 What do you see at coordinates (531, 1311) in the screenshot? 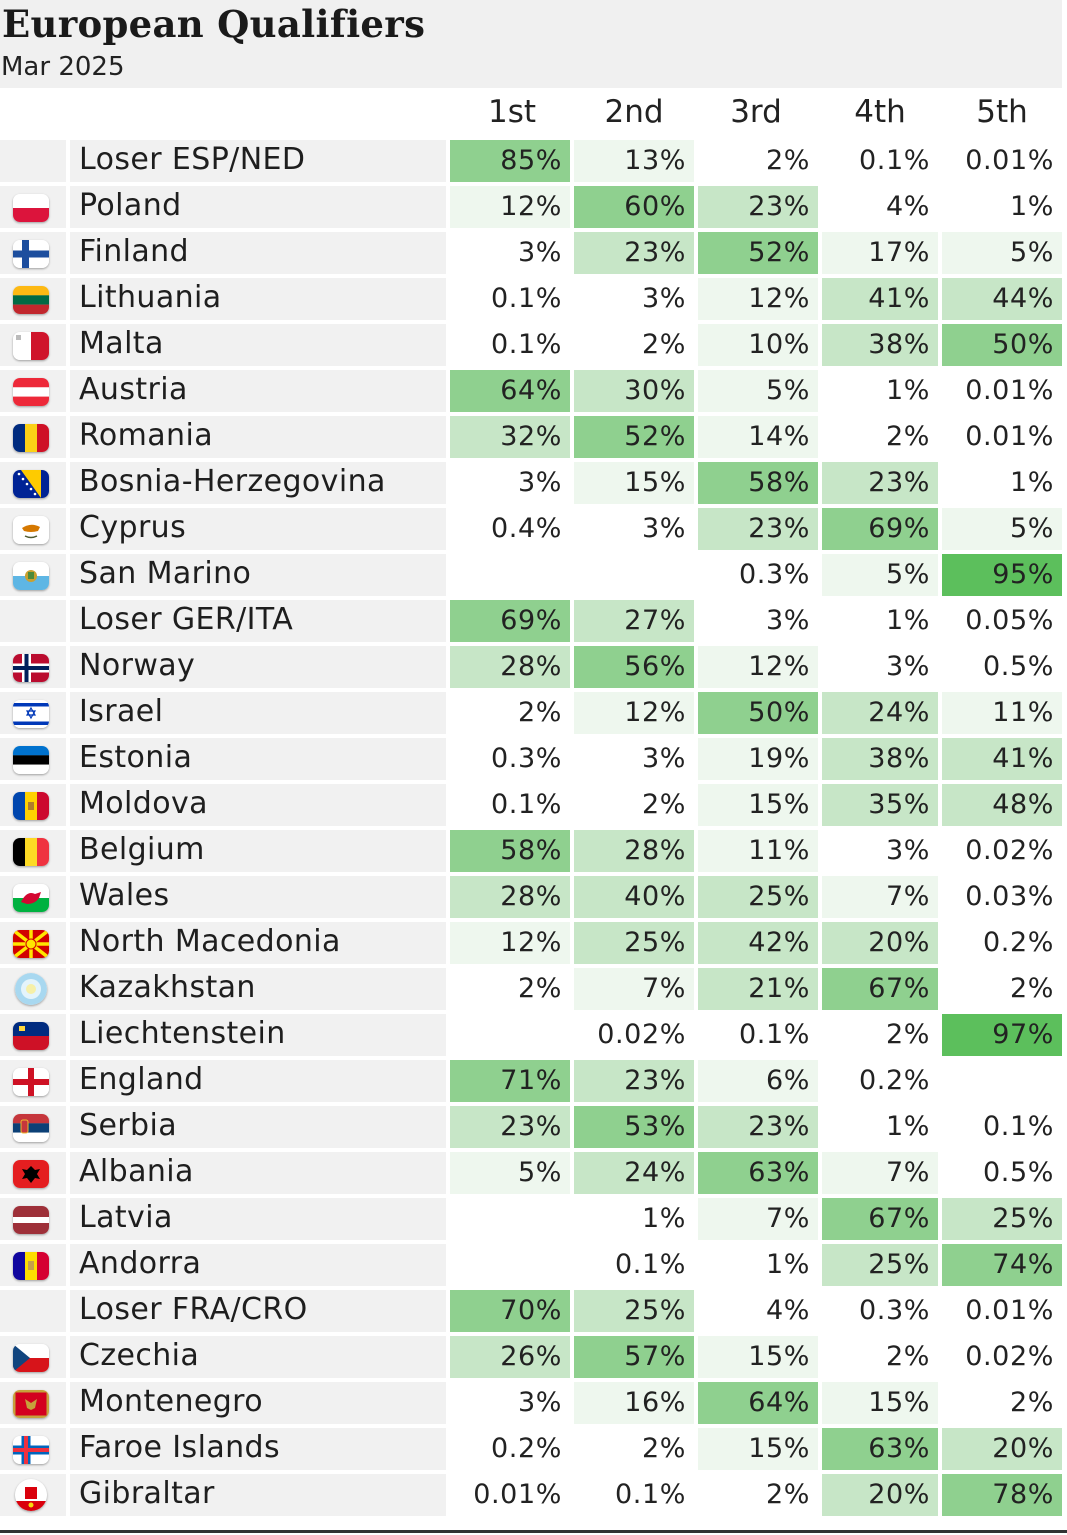
I see `table-row: Loser FRA/CRO 70% 25% 4% 0.3% 0.01%` at bounding box center [531, 1311].